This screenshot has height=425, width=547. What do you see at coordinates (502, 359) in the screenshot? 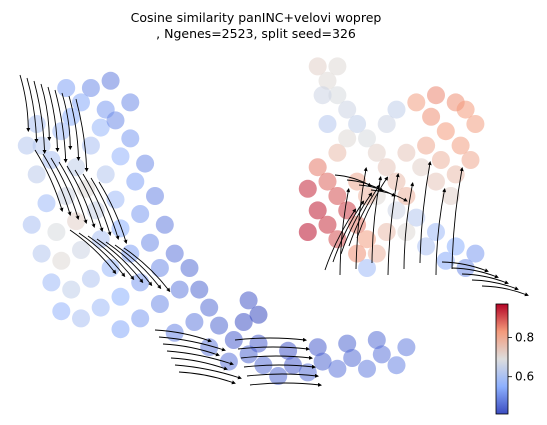
I see `colorbar-gradient` at bounding box center [502, 359].